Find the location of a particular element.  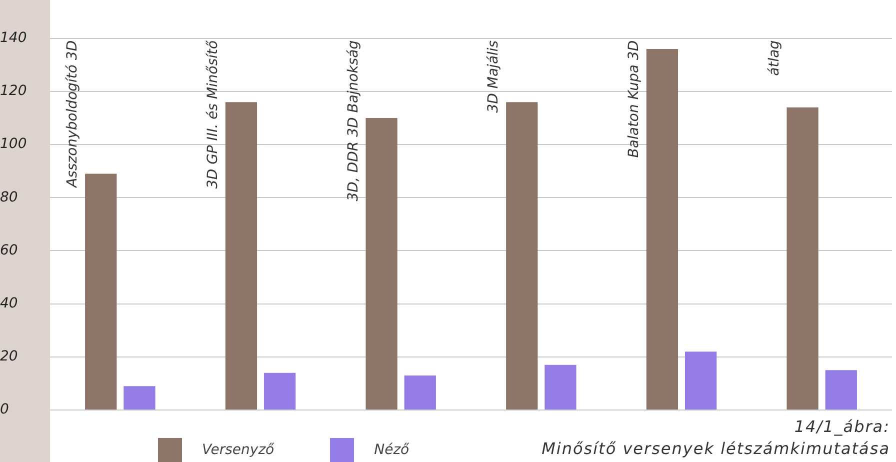

text: Minősítő versenyek létszámkimutatása is located at coordinates (716, 449).